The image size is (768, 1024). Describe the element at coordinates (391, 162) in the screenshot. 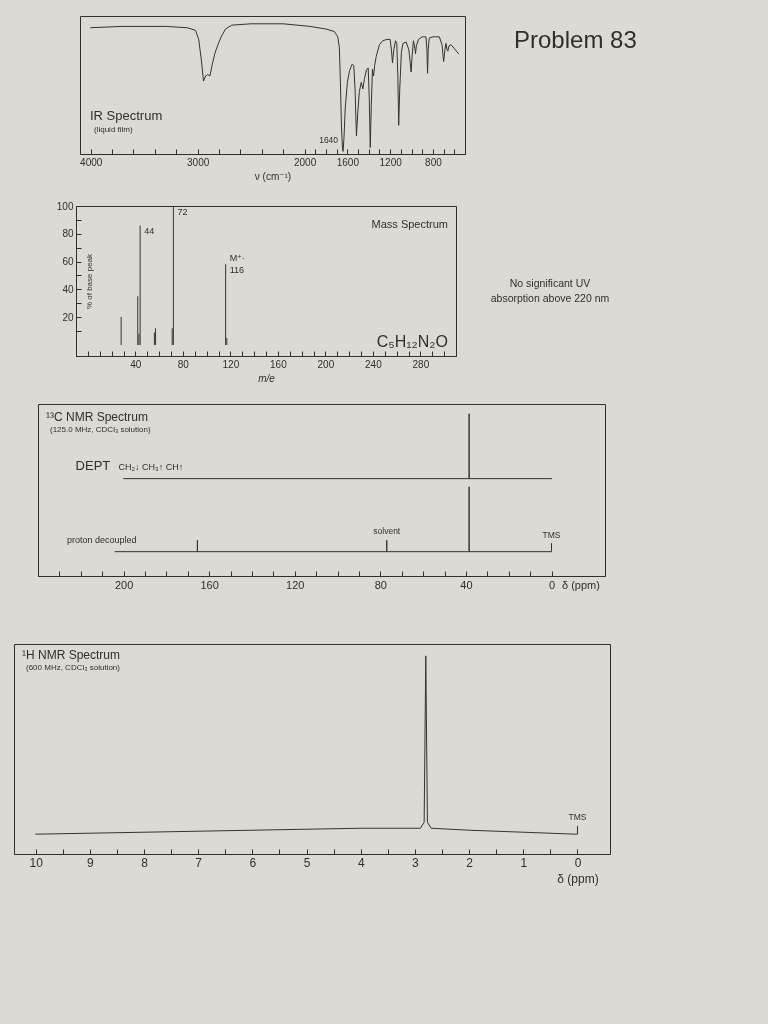

I see `x-tick-label: 1200` at that location.